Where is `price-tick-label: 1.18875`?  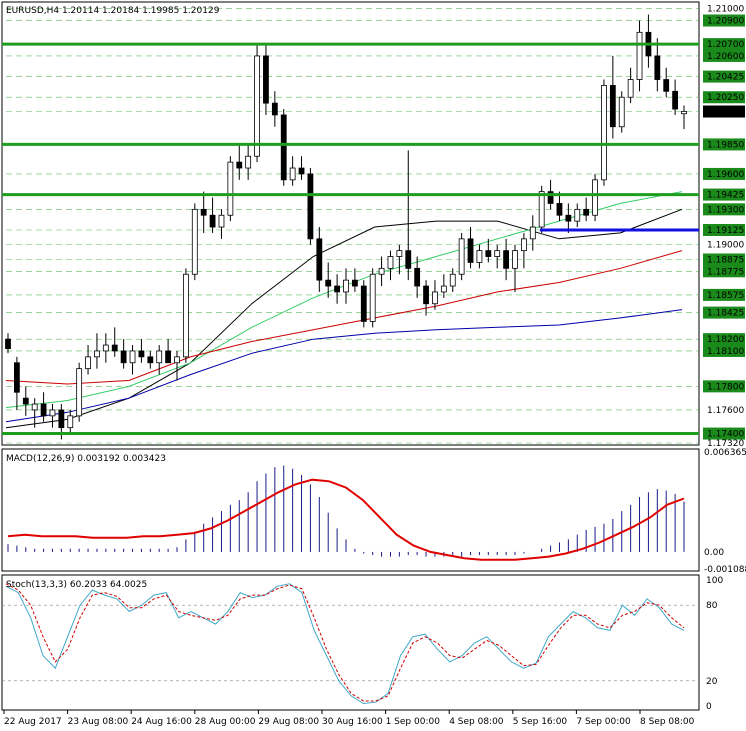
price-tick-label: 1.18875 is located at coordinates (725, 260).